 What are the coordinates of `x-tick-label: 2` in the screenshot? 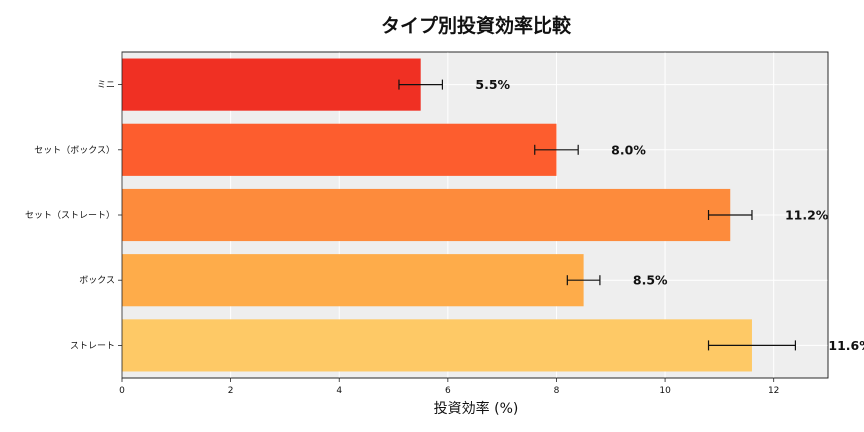 It's located at (231, 391).